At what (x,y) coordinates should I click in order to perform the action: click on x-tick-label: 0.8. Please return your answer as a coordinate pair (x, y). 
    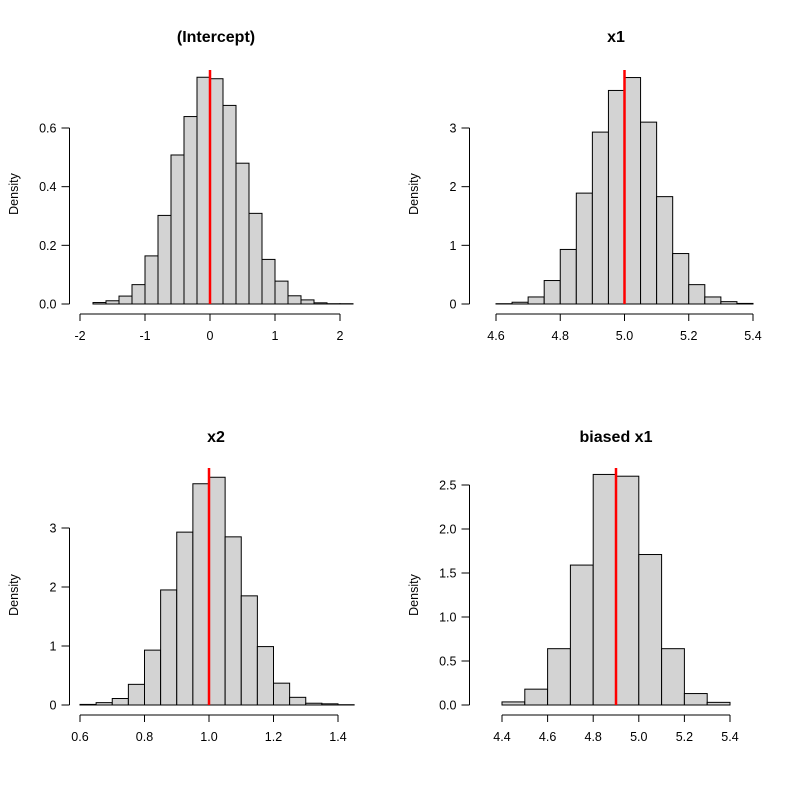
    Looking at the image, I should click on (144, 737).